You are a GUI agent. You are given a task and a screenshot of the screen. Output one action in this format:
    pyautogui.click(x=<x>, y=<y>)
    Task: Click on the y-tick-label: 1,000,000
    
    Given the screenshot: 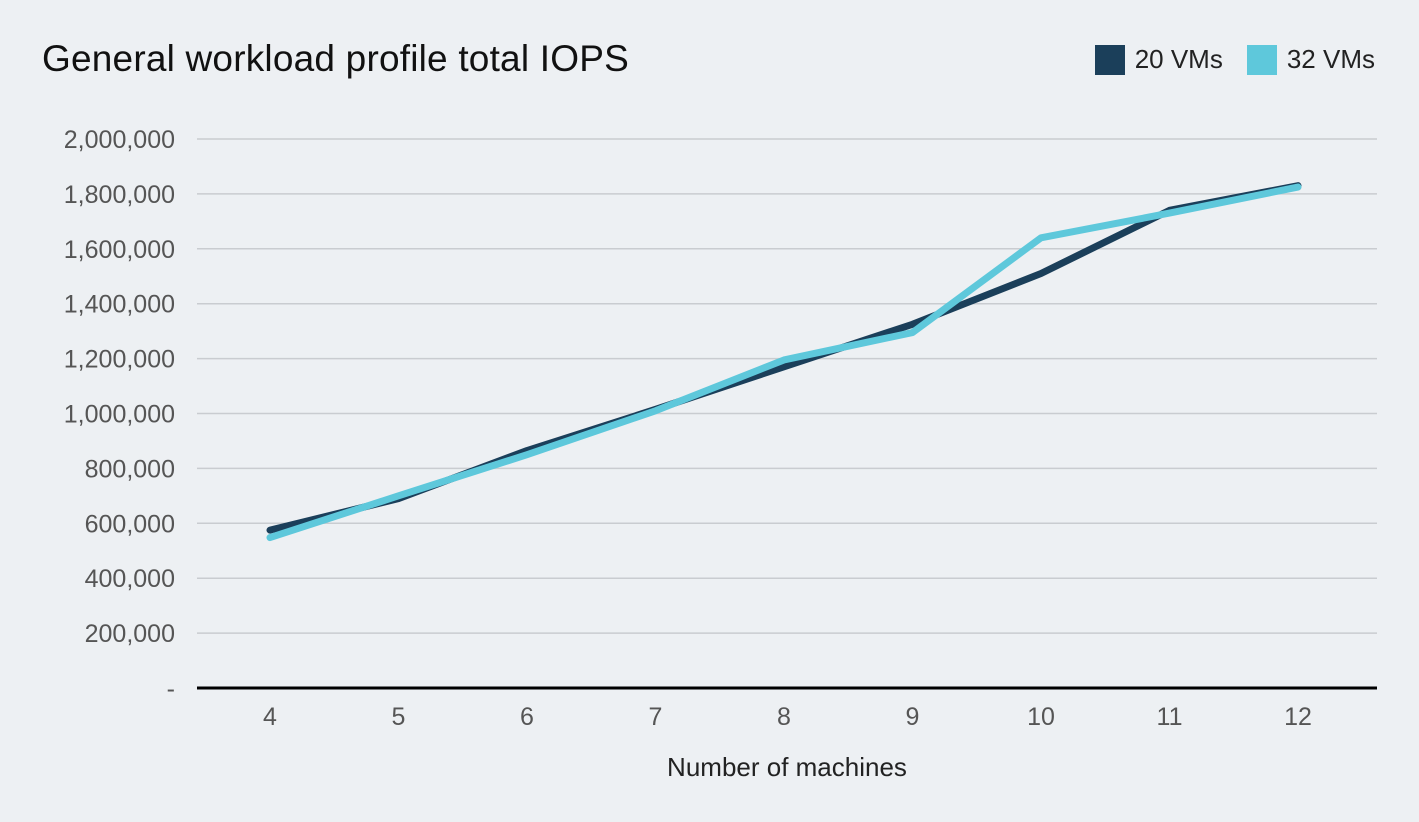 What is the action you would take?
    pyautogui.click(x=119, y=415)
    